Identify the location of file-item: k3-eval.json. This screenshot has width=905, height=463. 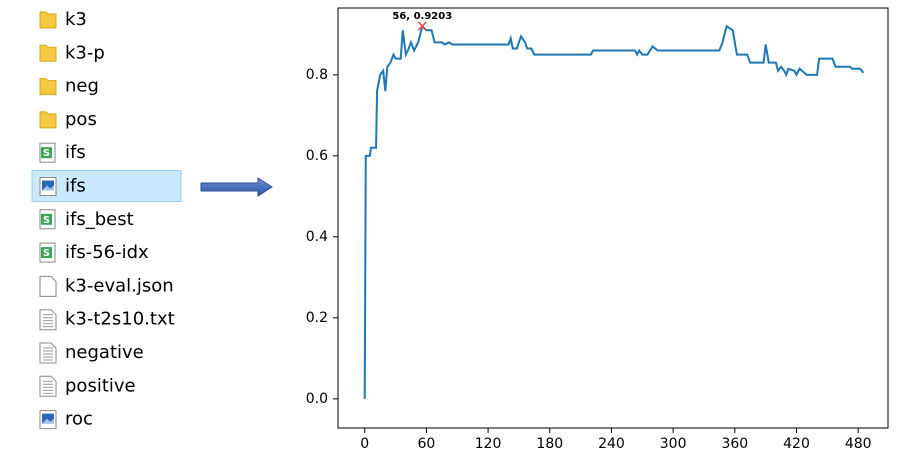
(106, 286).